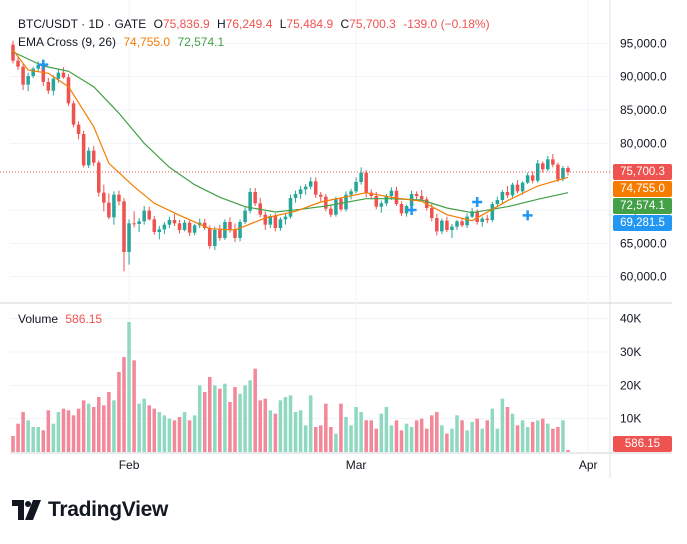  What do you see at coordinates (642, 206) in the screenshot?
I see `ema-slow-price-tag: 72,574.1` at bounding box center [642, 206].